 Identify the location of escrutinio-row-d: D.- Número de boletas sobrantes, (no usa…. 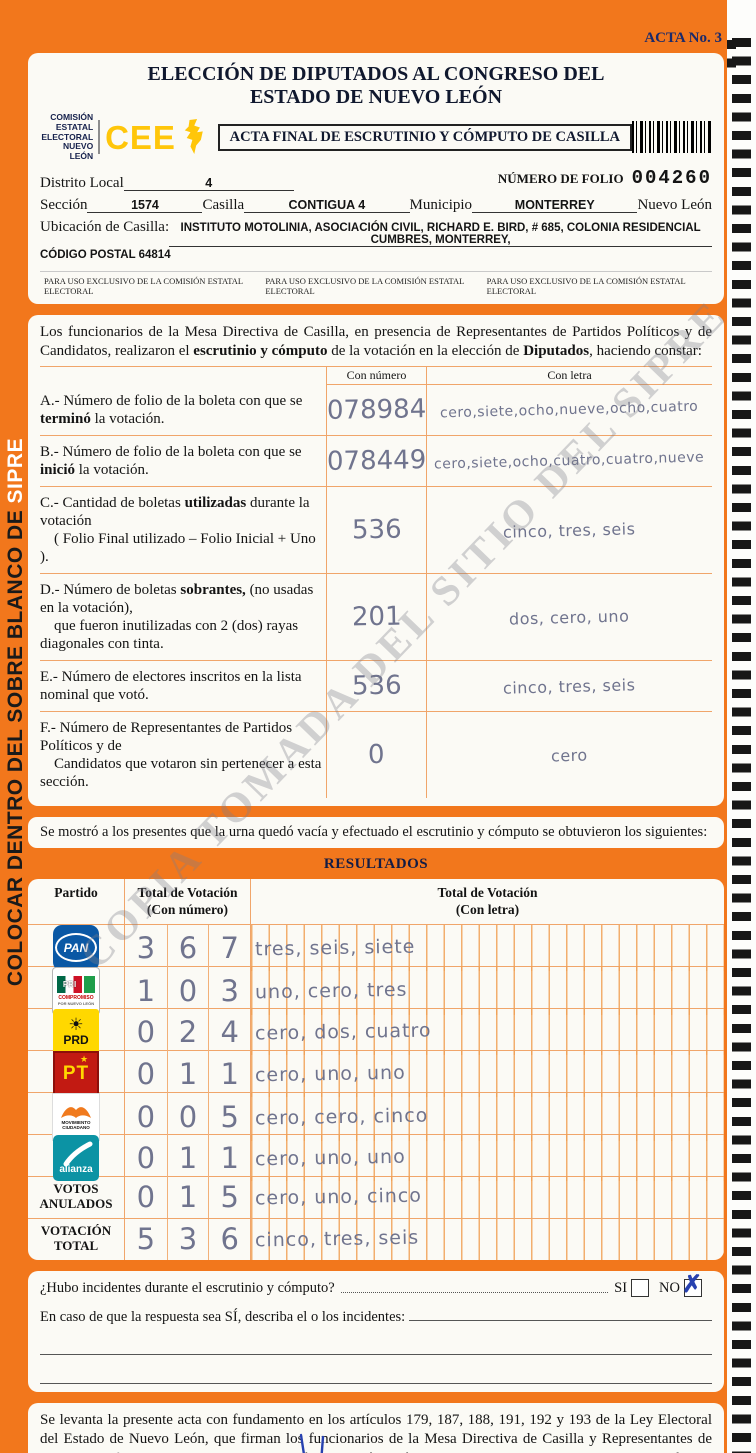
(376, 618).